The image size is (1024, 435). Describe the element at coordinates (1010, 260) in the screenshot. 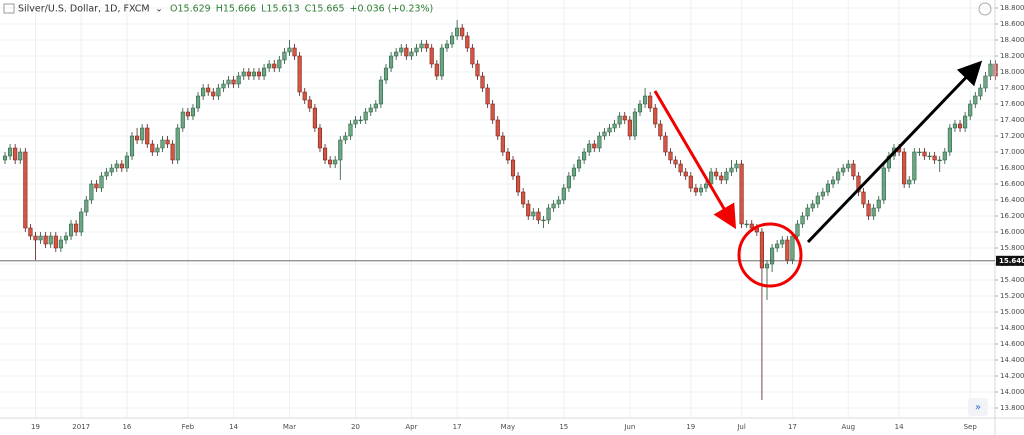

I see `price-label-box` at that location.